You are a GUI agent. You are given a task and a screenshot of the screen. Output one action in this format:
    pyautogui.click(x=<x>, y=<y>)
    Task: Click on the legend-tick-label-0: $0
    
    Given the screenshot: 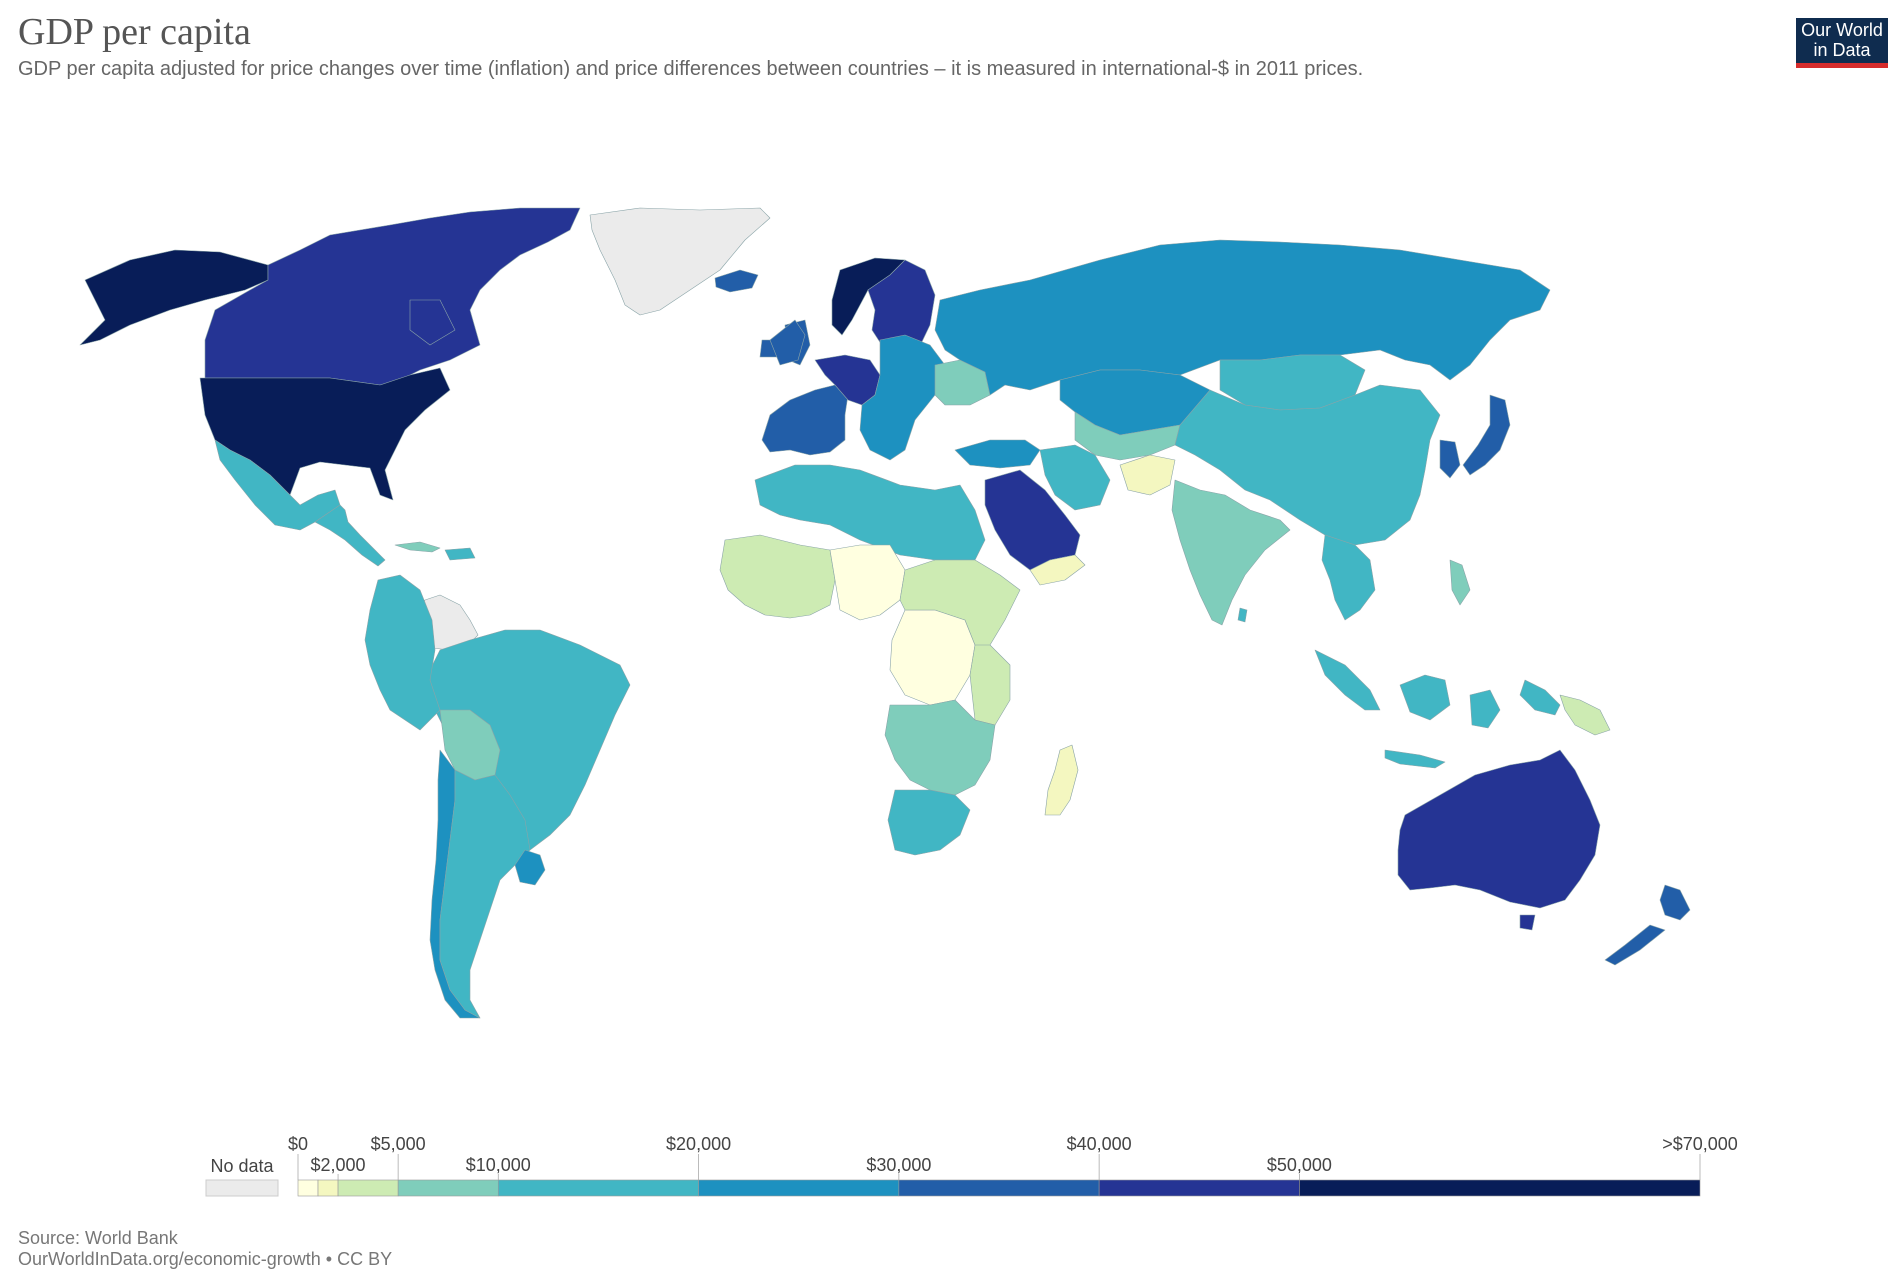 What is the action you would take?
    pyautogui.click(x=298, y=1144)
    